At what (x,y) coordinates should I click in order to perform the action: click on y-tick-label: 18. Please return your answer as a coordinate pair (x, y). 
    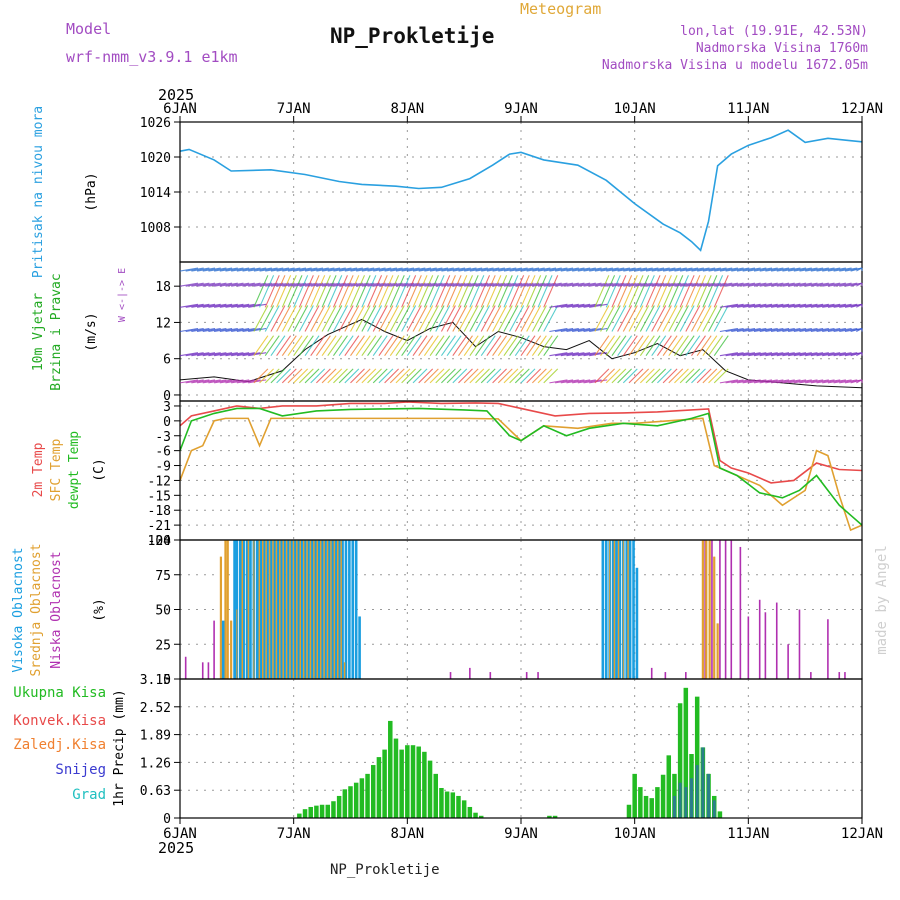
    Looking at the image, I should click on (163, 287).